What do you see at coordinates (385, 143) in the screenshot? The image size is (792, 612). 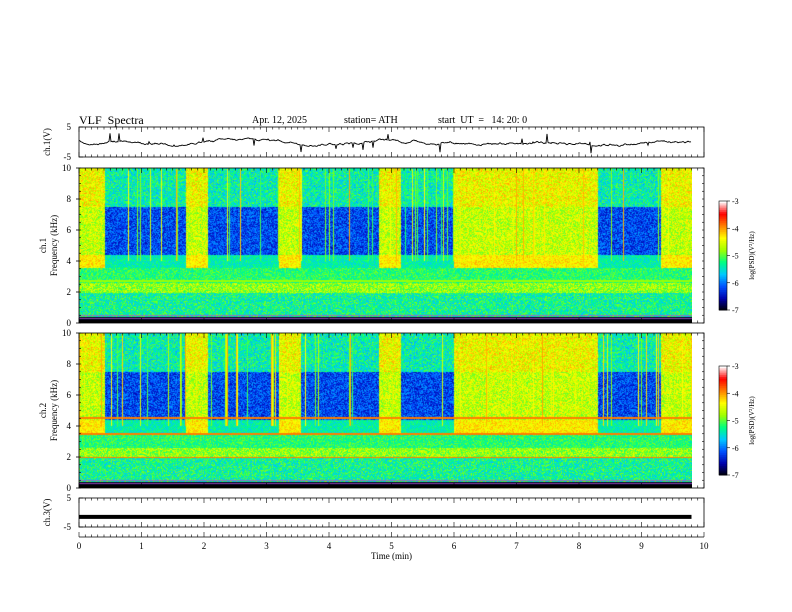 I see `ch1-waveform-trace` at bounding box center [385, 143].